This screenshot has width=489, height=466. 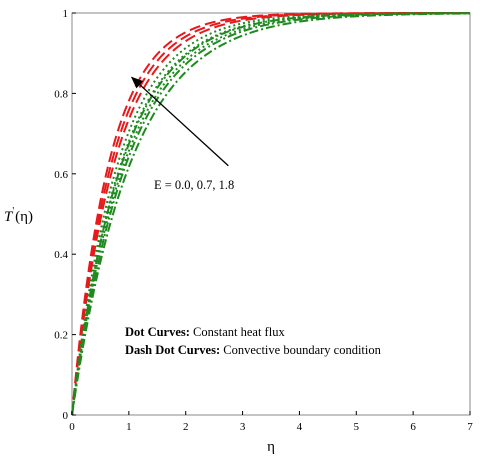 I want to click on x-tick-label: 3, so click(x=243, y=427).